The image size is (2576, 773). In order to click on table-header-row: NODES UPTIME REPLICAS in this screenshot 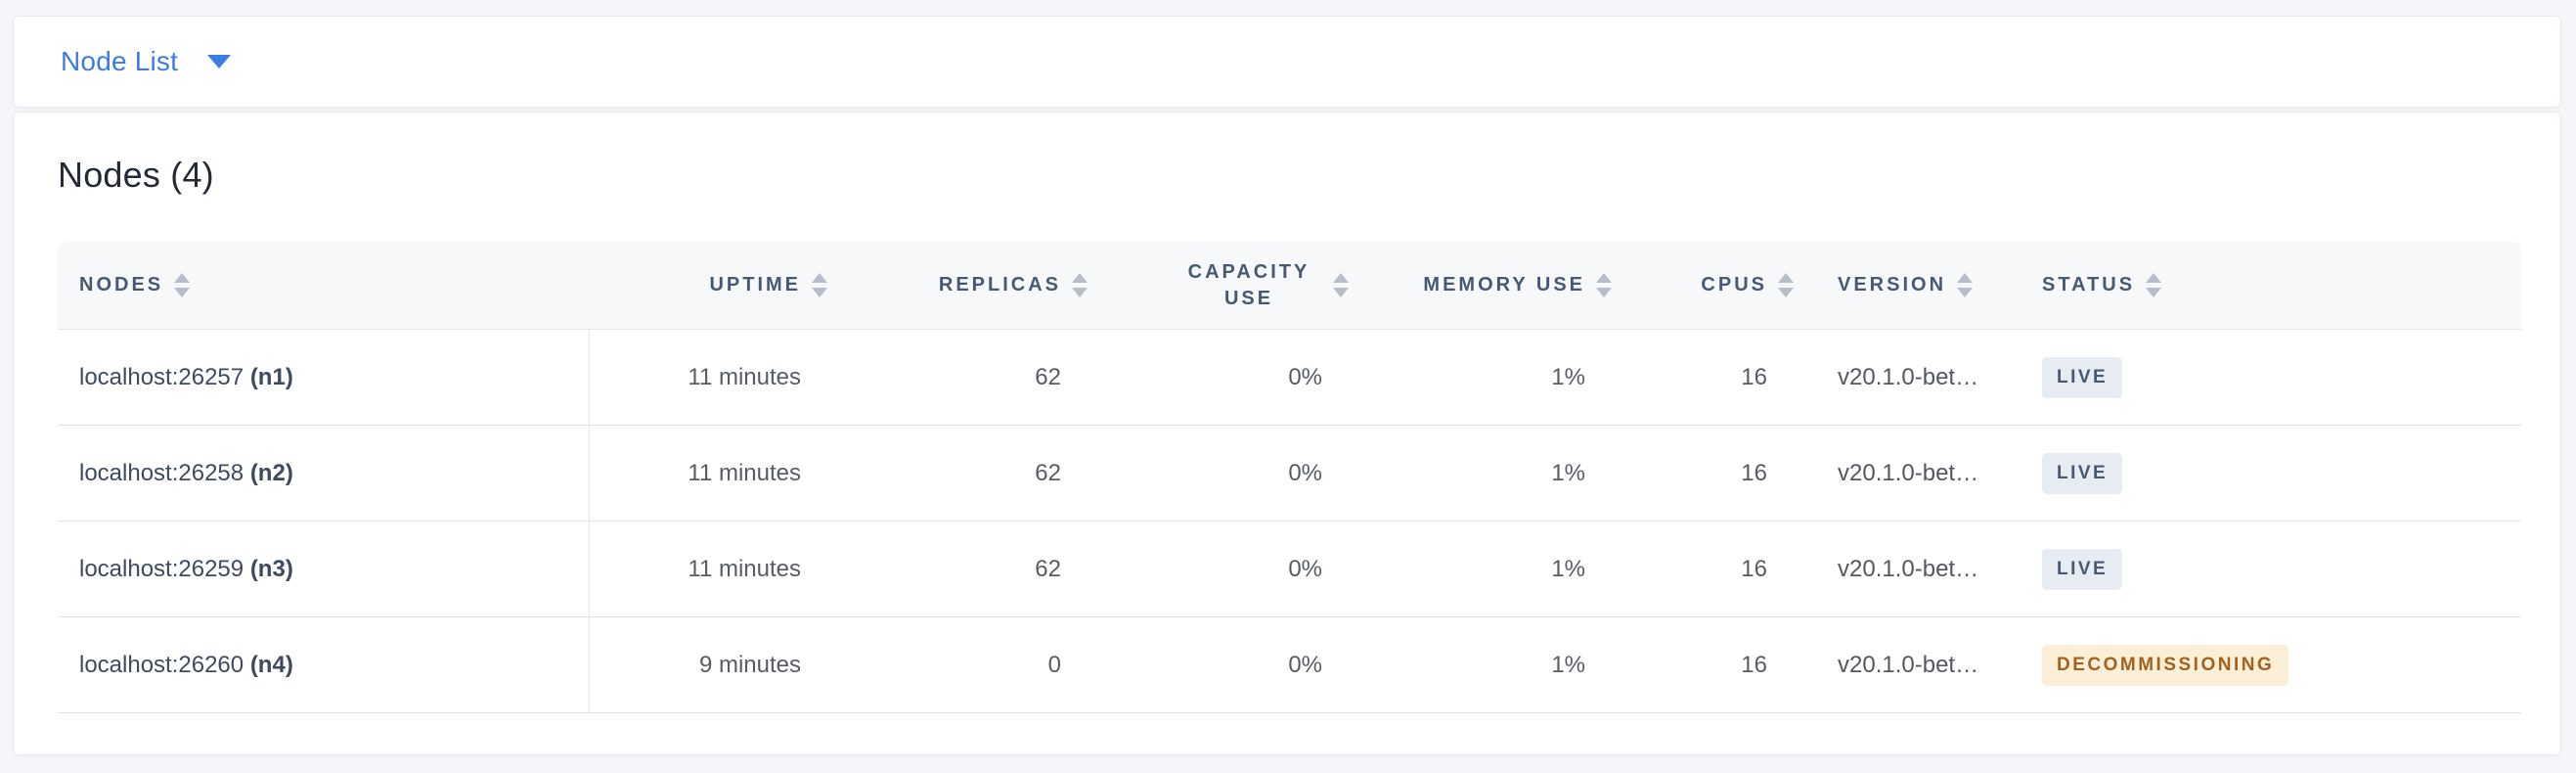, I will do `click(1289, 286)`.